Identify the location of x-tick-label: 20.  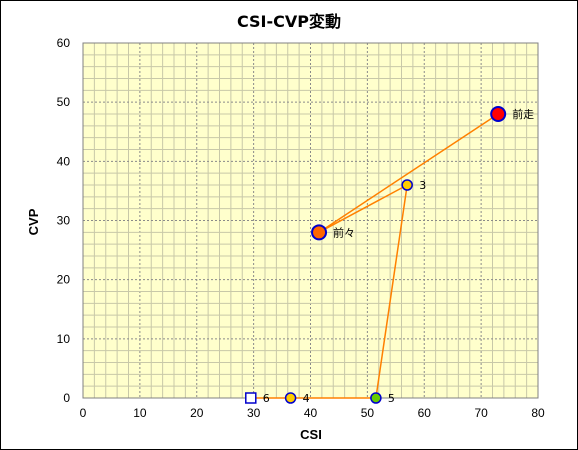
(197, 413).